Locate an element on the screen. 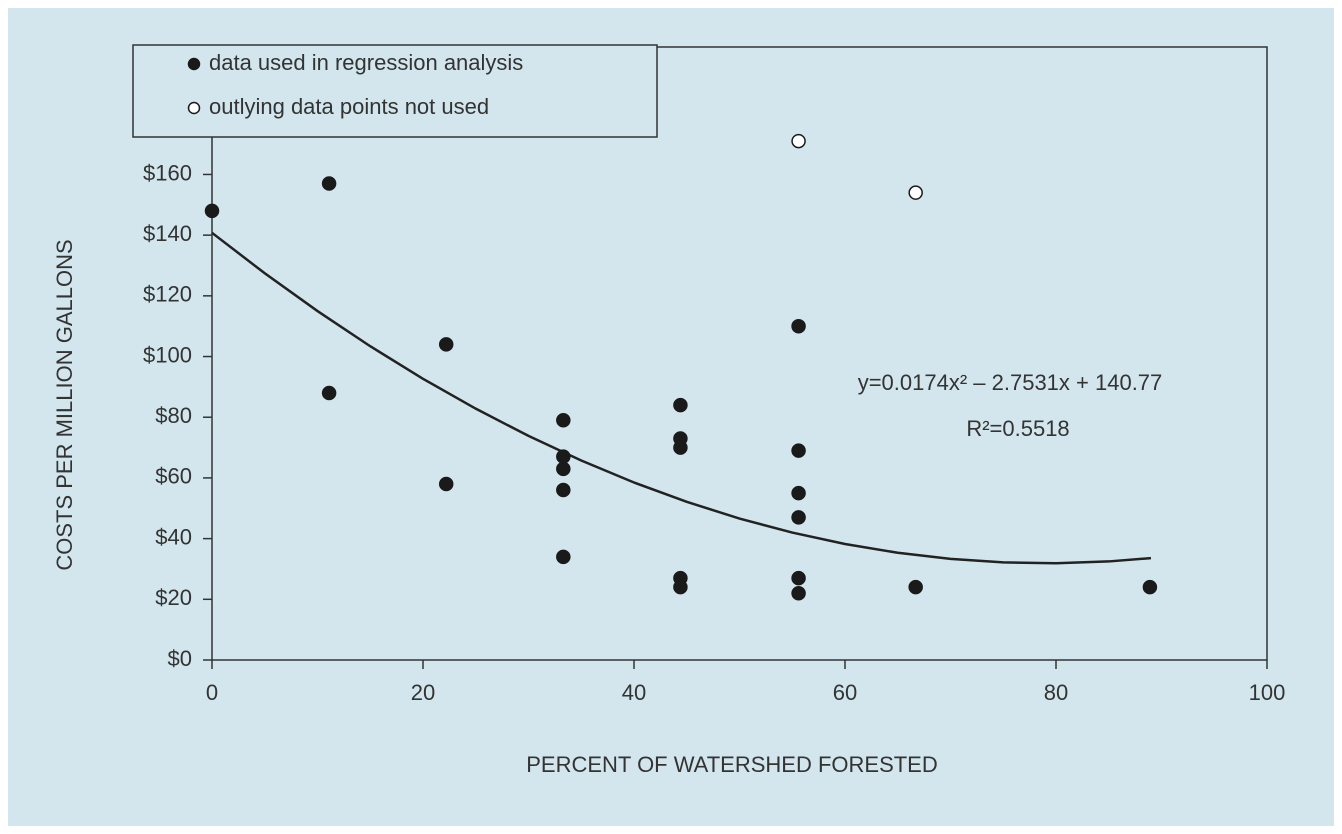  y-tick-label: $100 is located at coordinates (167, 354).